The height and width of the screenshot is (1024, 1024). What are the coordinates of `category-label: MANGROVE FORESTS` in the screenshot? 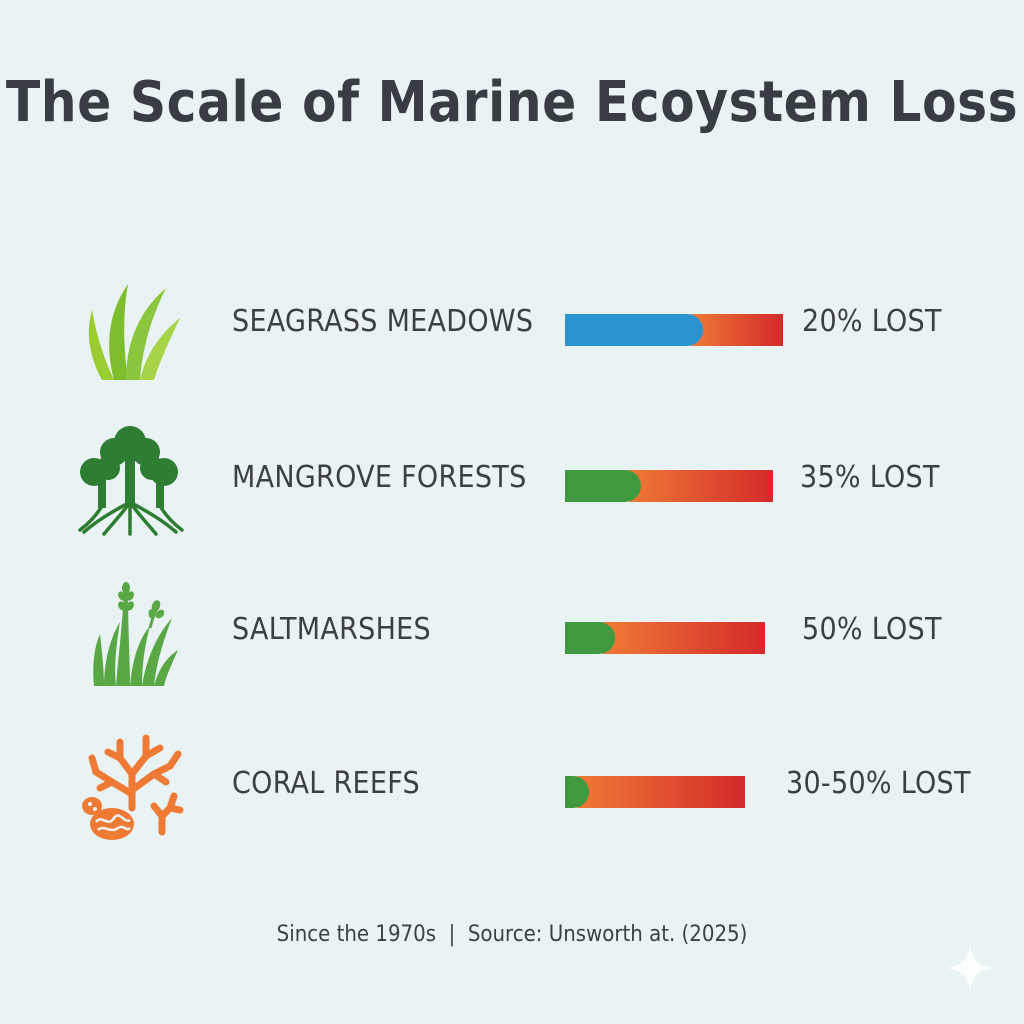 It's located at (379, 477).